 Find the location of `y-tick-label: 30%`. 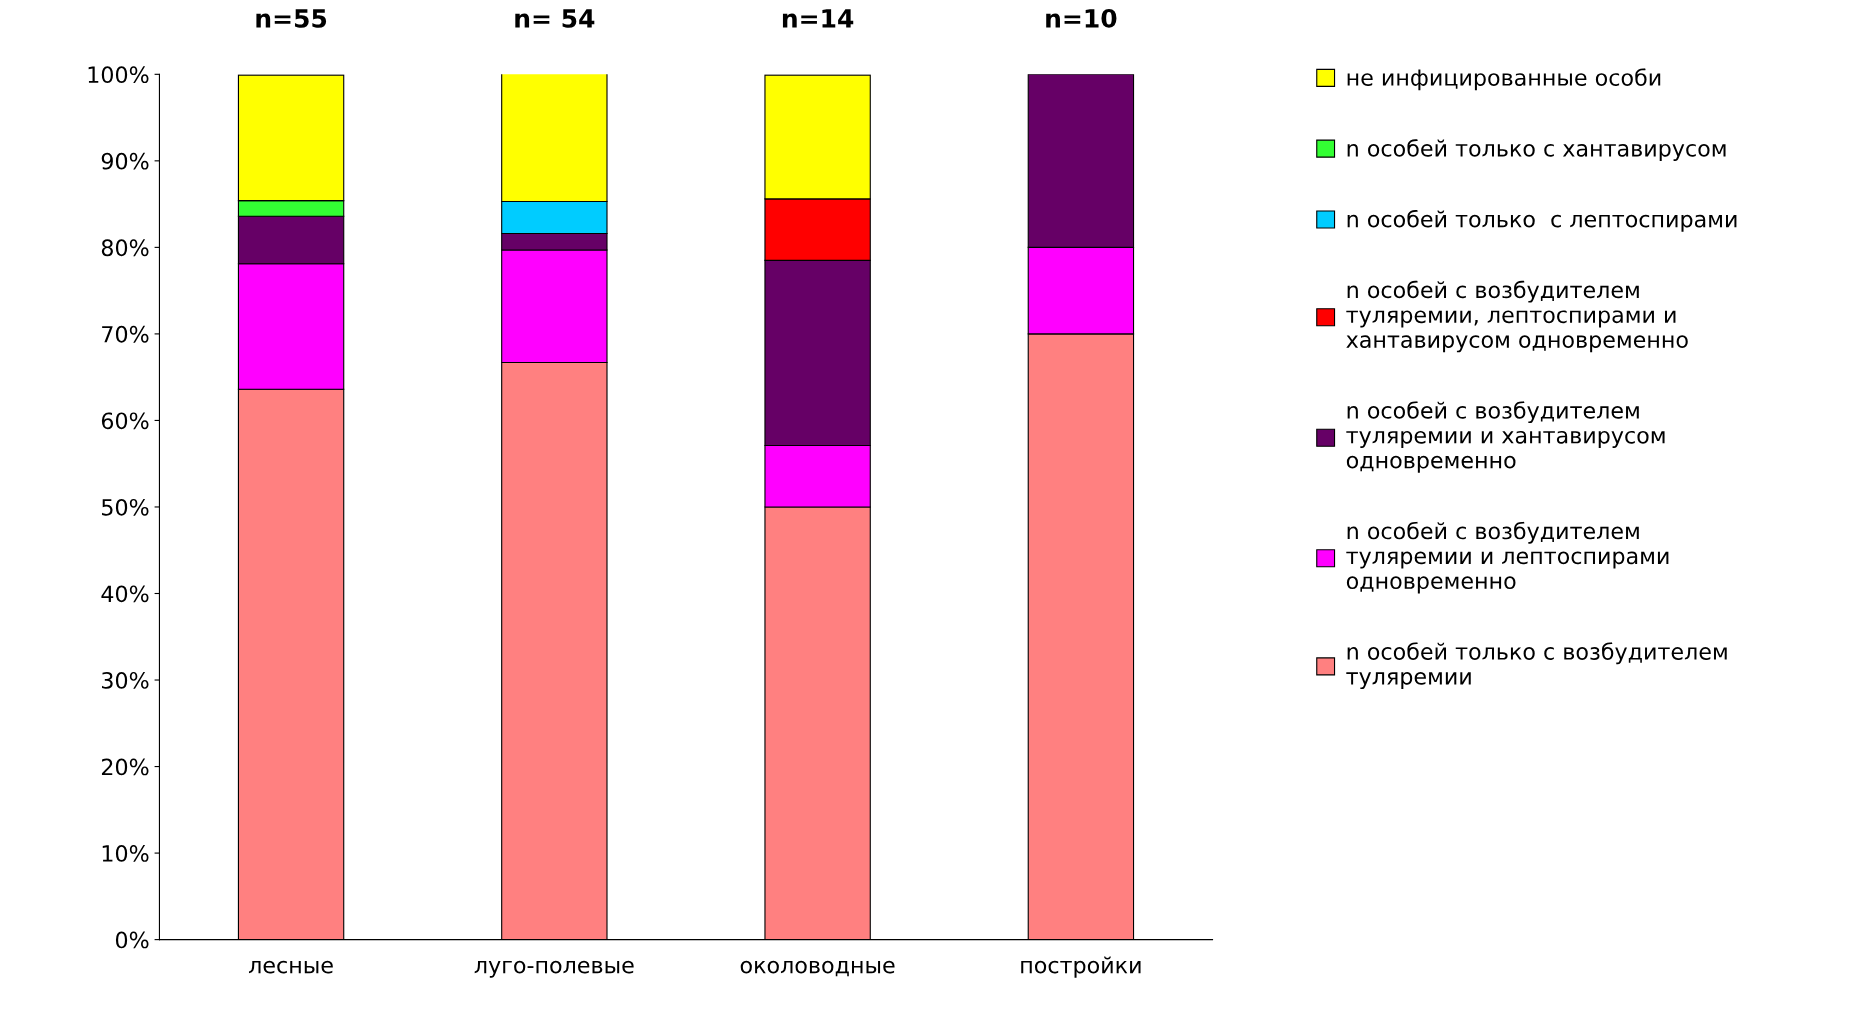

y-tick-label: 30% is located at coordinates (125, 680).